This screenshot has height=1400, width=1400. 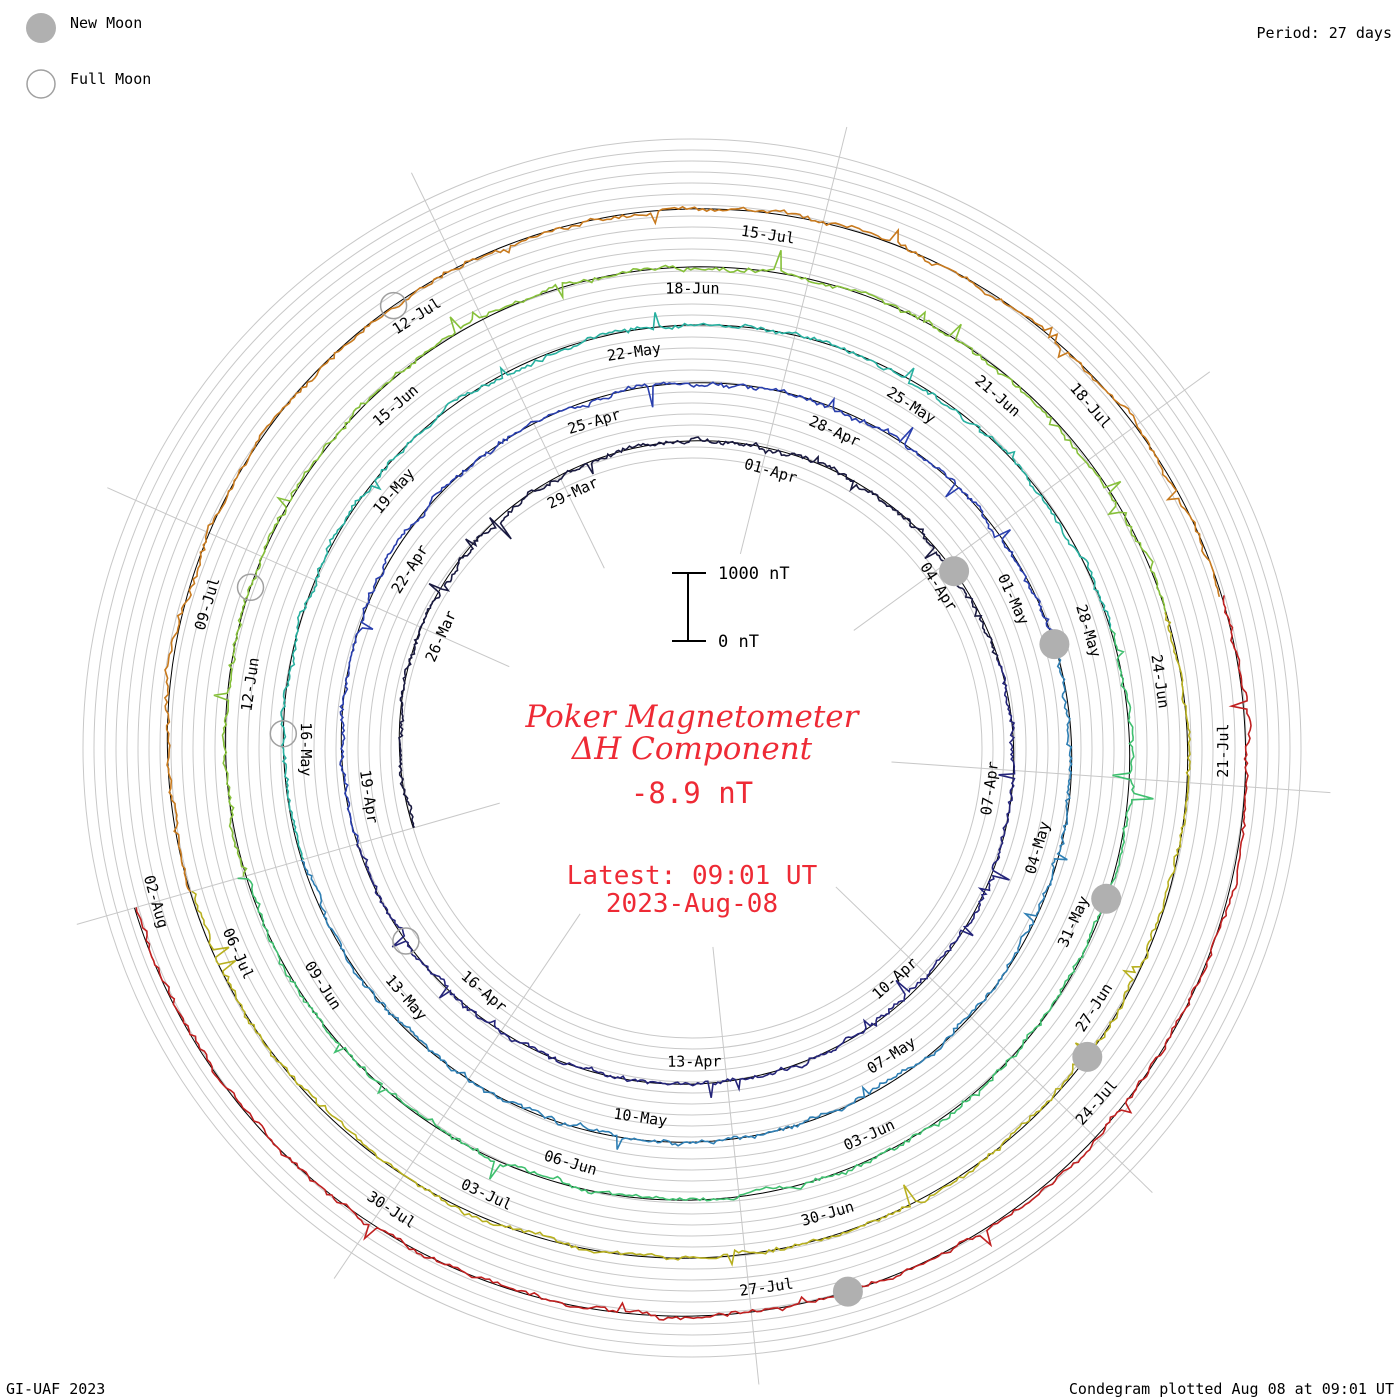 I want to click on date-label: 09-Jun, so click(x=323, y=985).